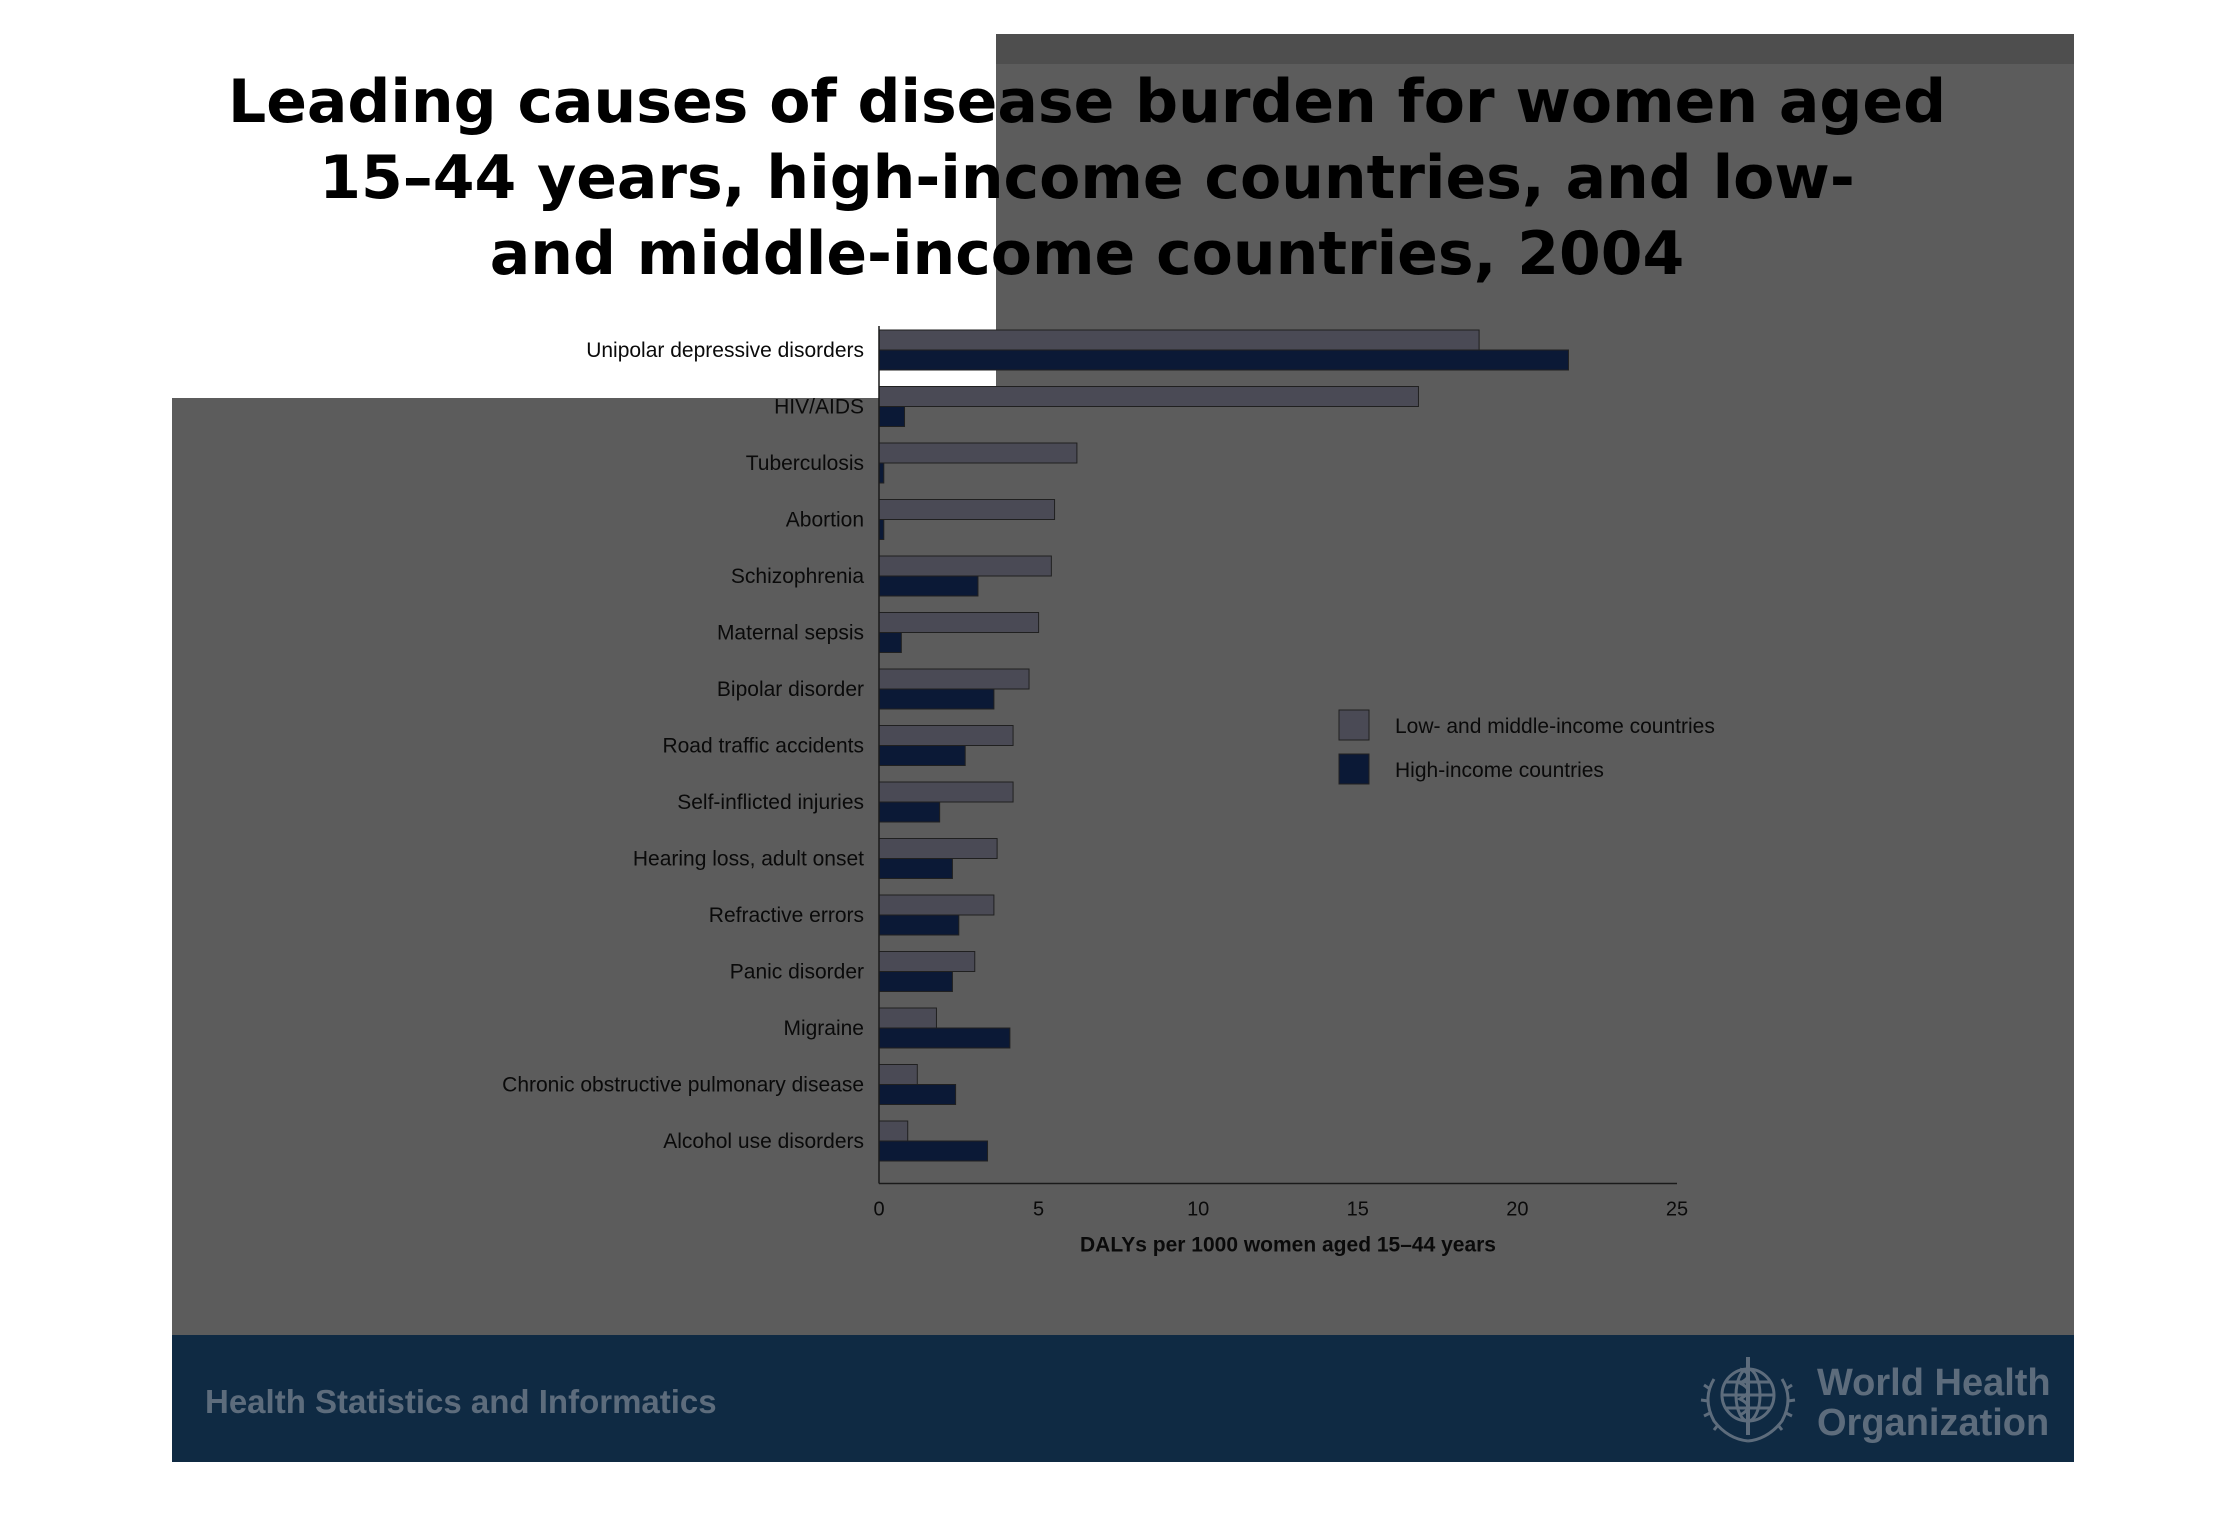  I want to click on category-label: Schizophrenia, so click(797, 576).